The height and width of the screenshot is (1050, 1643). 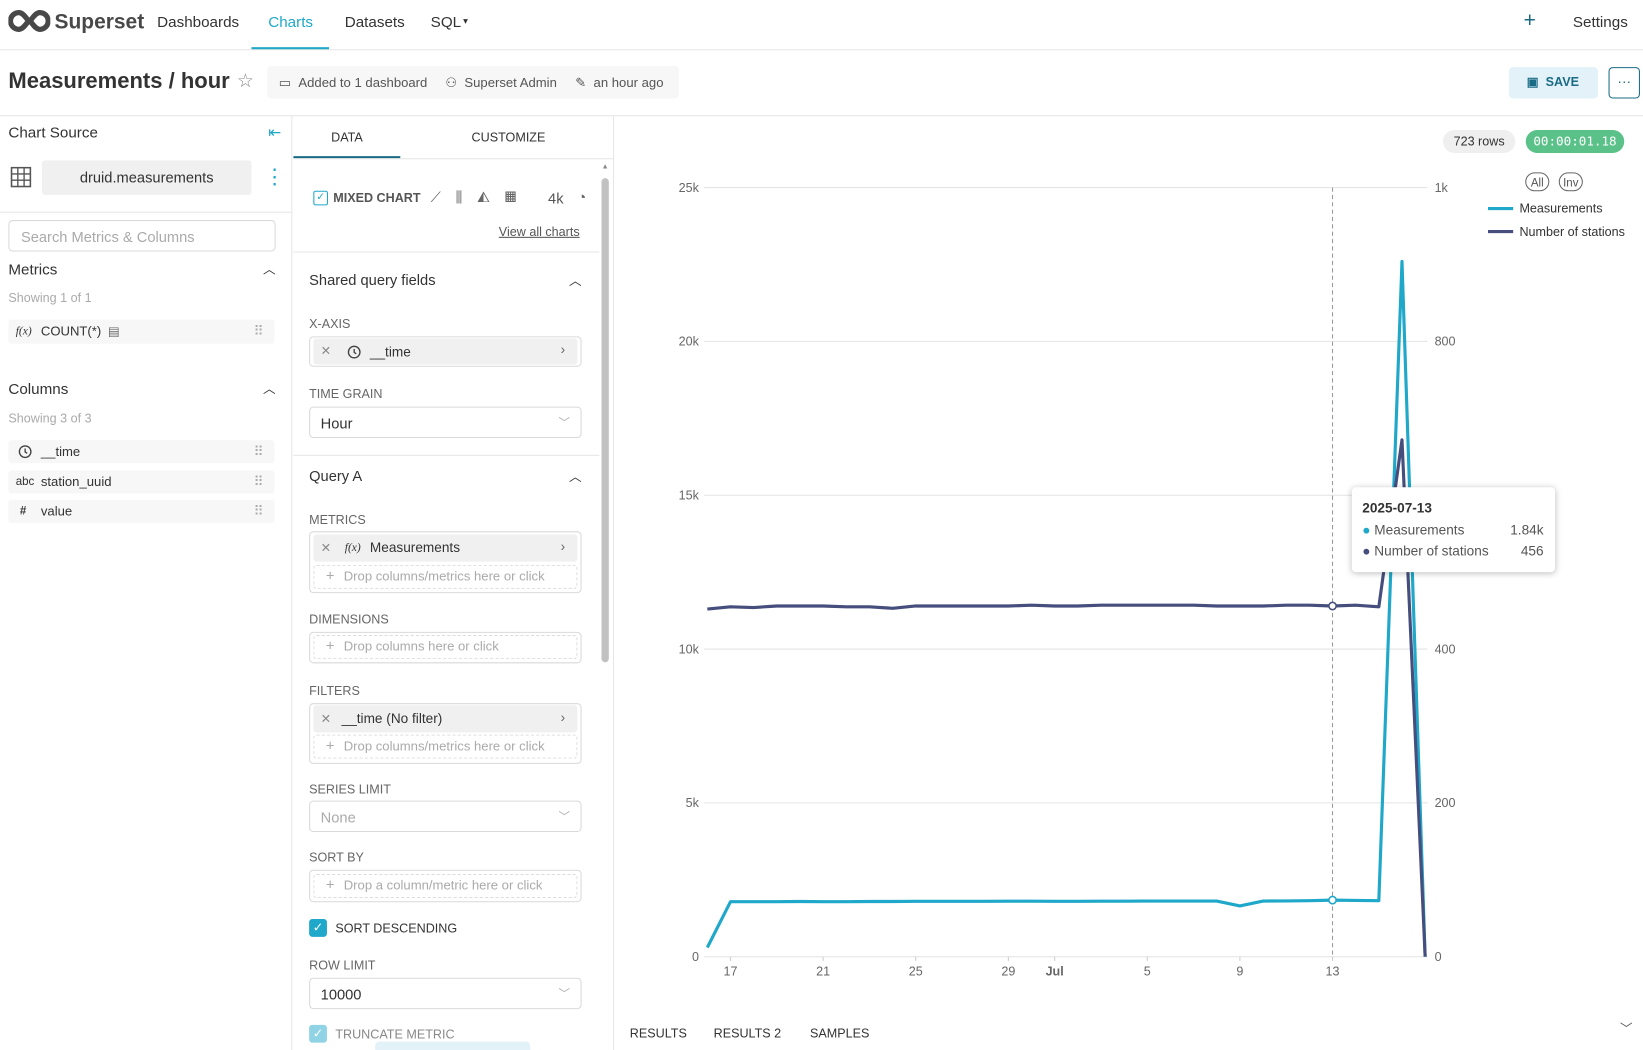 What do you see at coordinates (689, 342) in the screenshot?
I see `y-tick-label: 20k` at bounding box center [689, 342].